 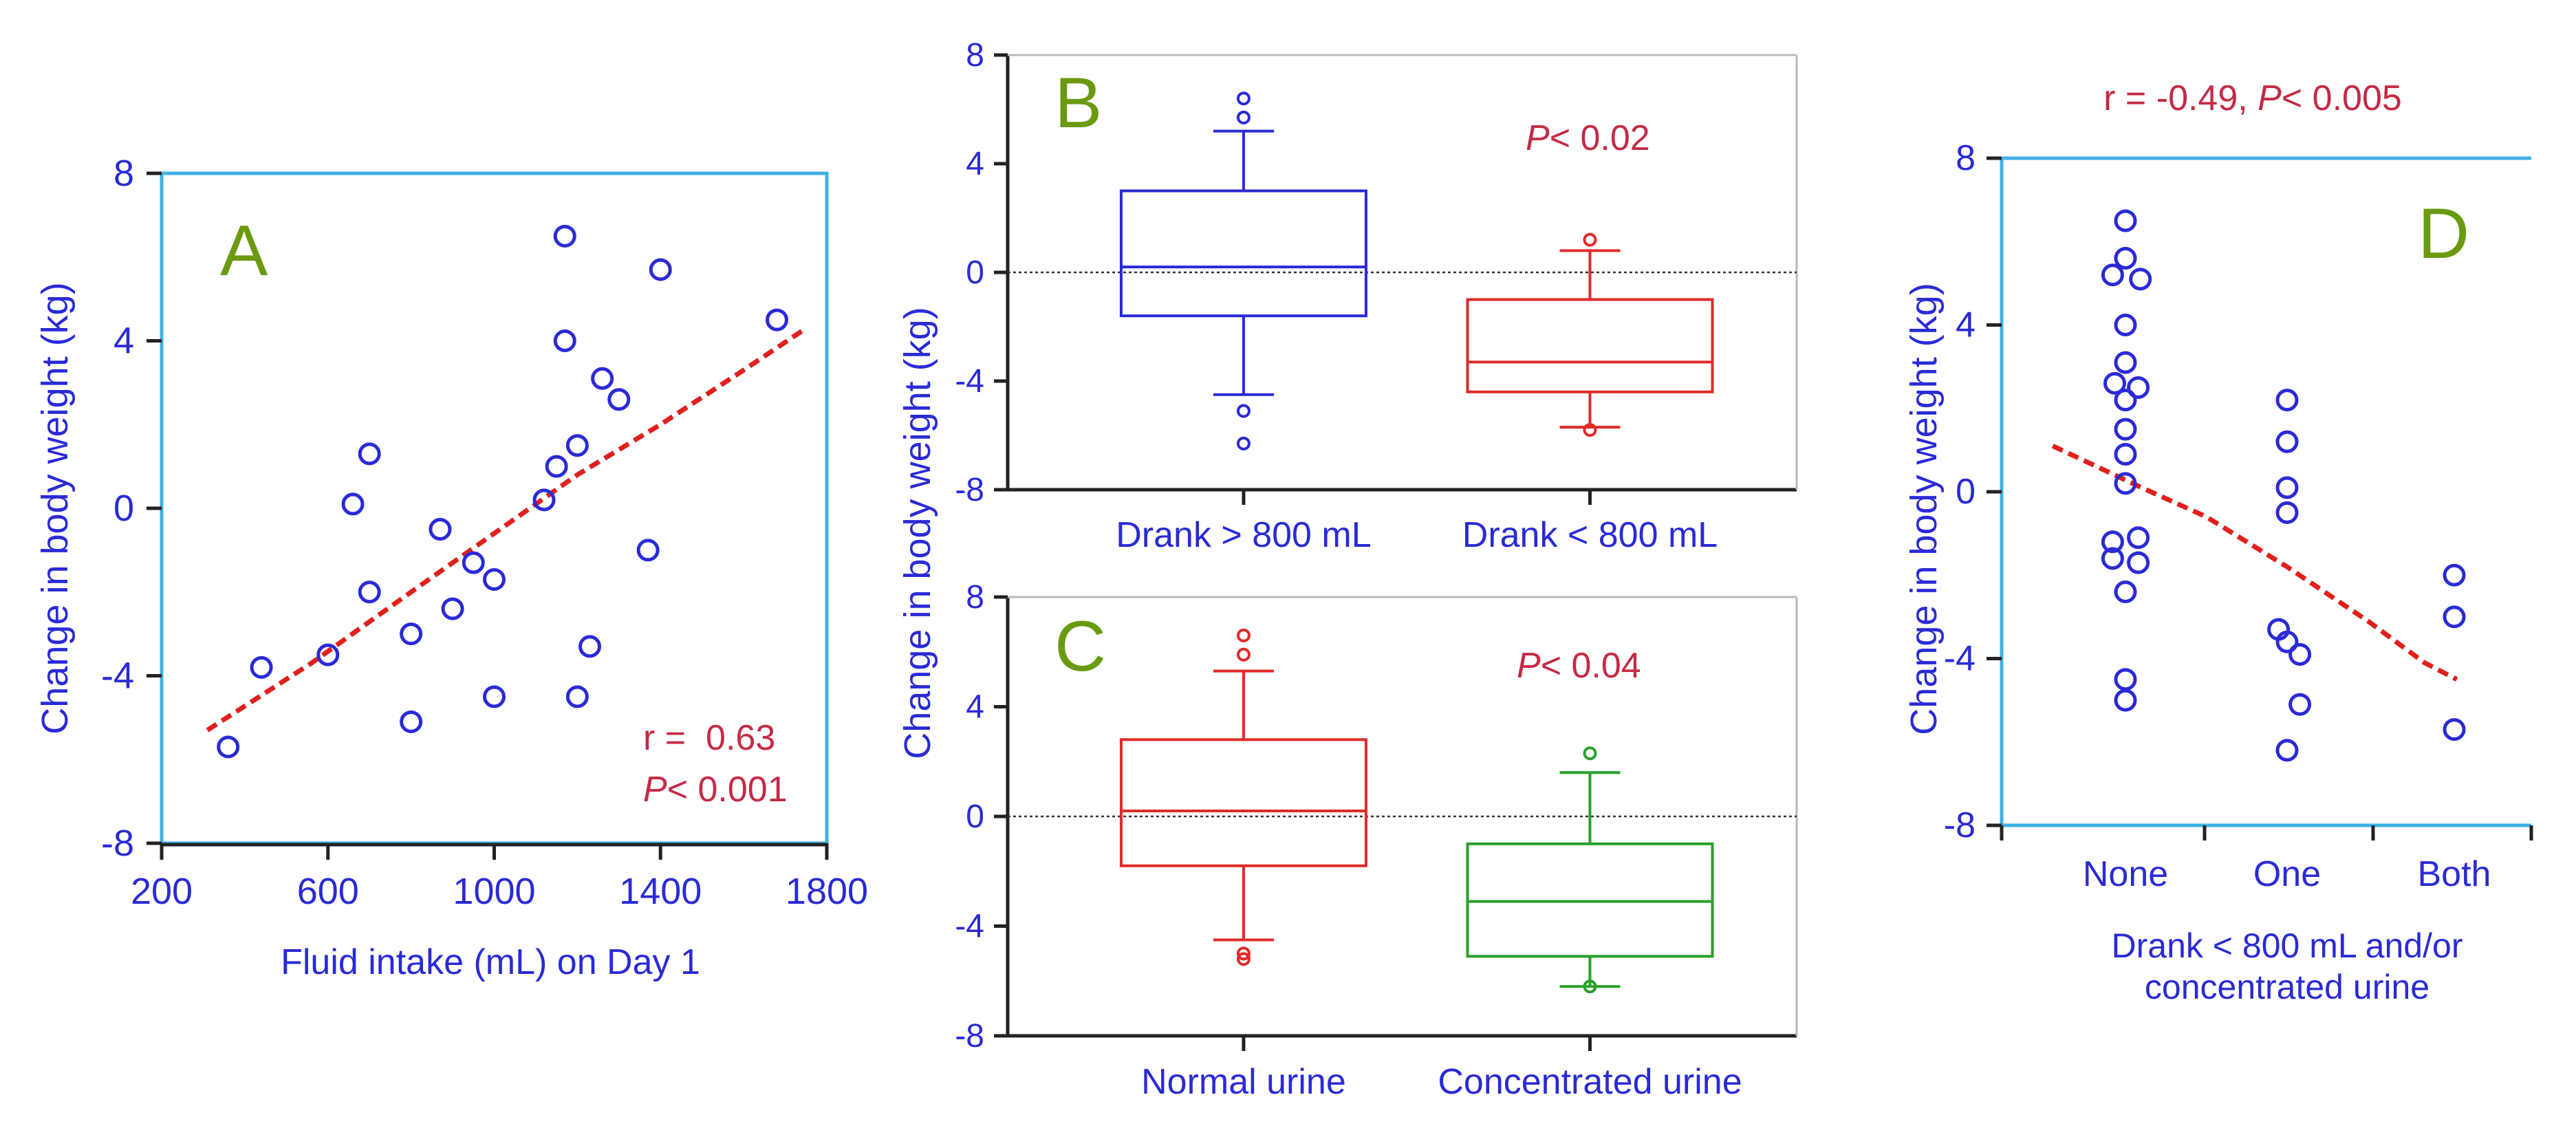 What do you see at coordinates (494, 891) in the screenshot?
I see `panel-a-x-tick-label: 1000` at bounding box center [494, 891].